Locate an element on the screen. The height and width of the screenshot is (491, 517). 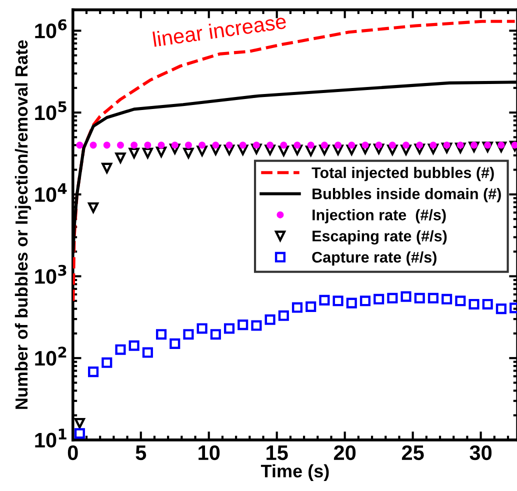
legend-label: Bubbles inside domain (#) is located at coordinates (406, 195).